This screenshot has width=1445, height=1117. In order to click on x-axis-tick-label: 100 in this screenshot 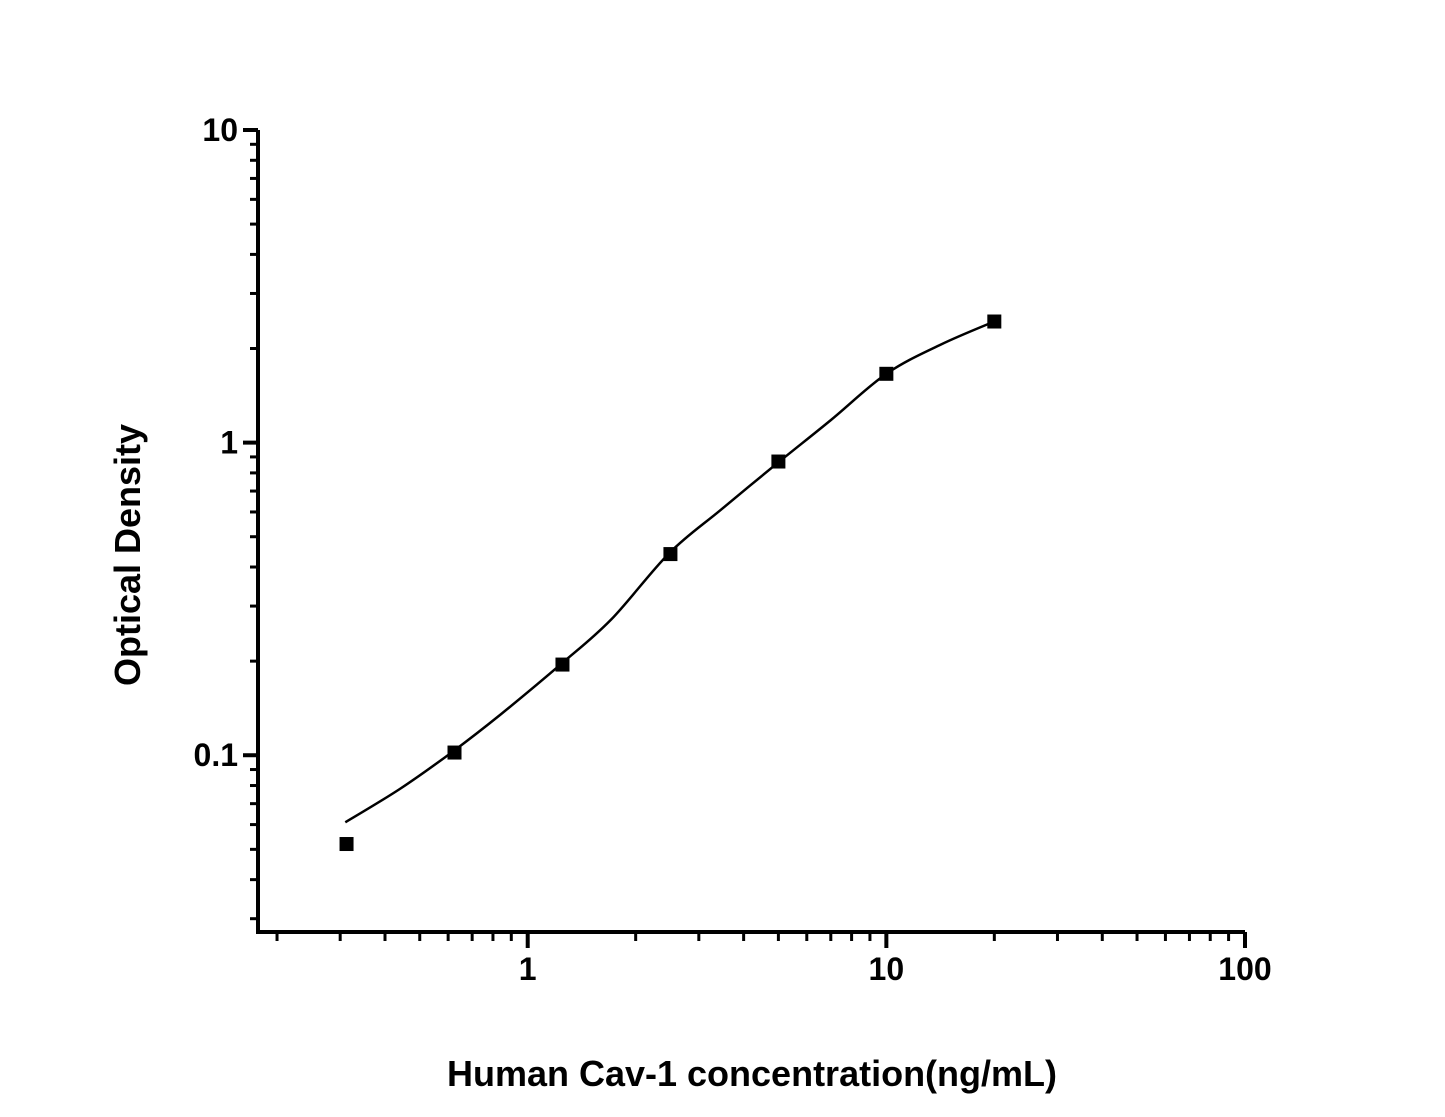, I will do `click(1244, 969)`.